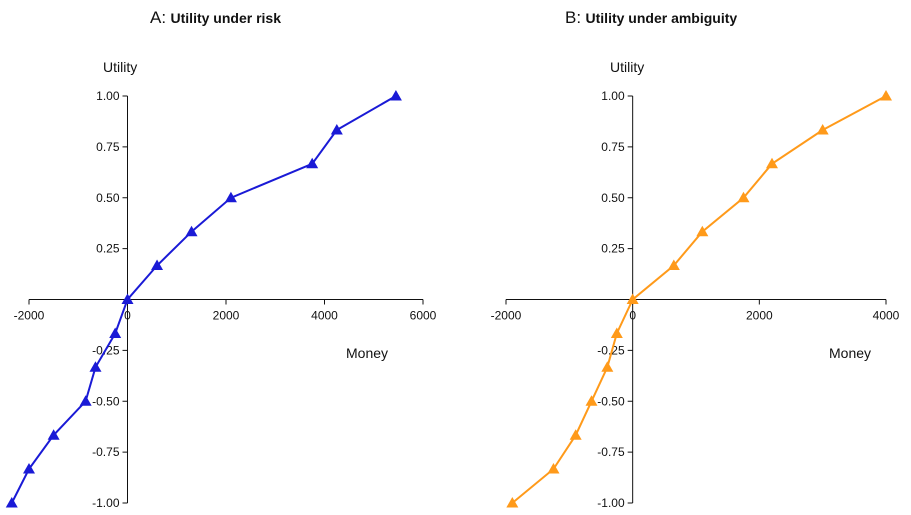 The image size is (911, 515). Describe the element at coordinates (225, 18) in the screenshot. I see `title-text: Utility under risk` at that location.